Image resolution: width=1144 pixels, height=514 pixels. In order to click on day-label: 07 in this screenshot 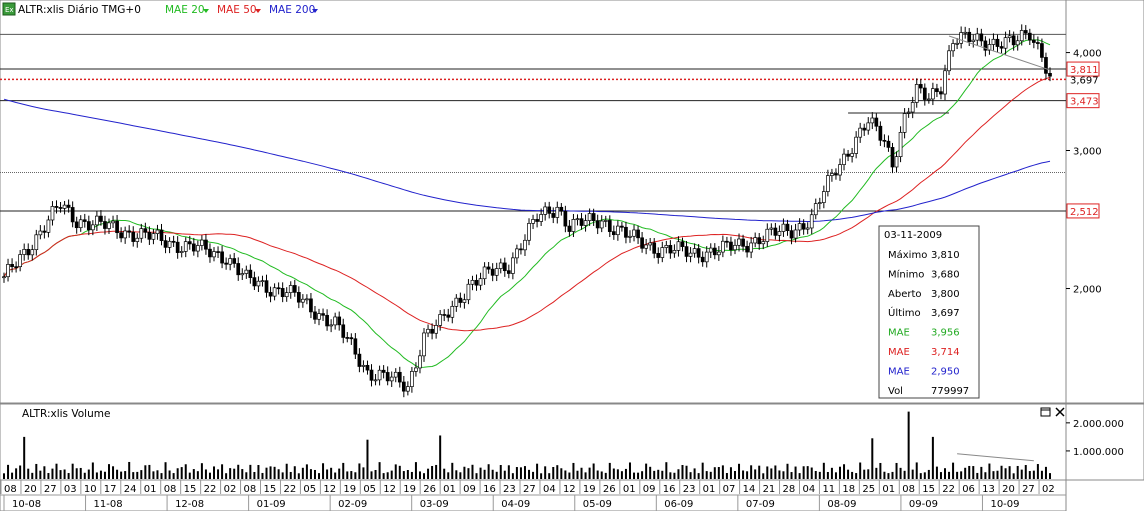, I will do `click(729, 489)`.